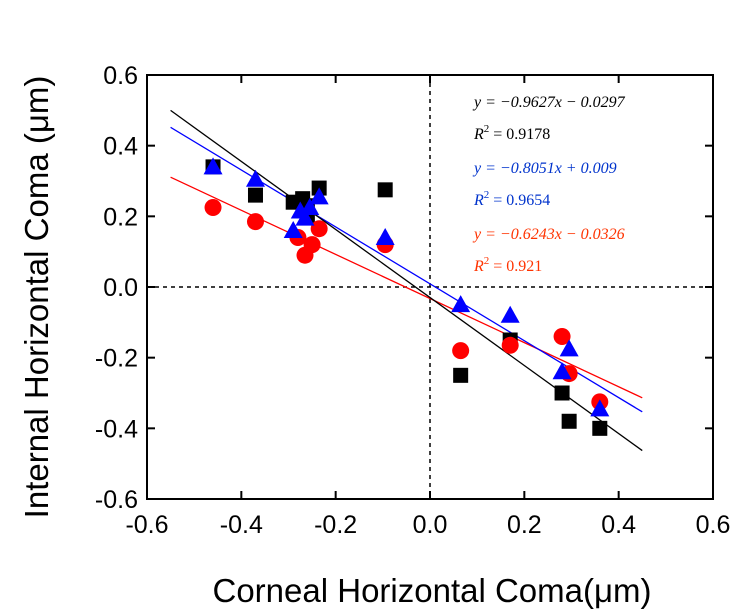 The height and width of the screenshot is (612, 754). What do you see at coordinates (241, 525) in the screenshot?
I see `x-tick-label: -0.4` at bounding box center [241, 525].